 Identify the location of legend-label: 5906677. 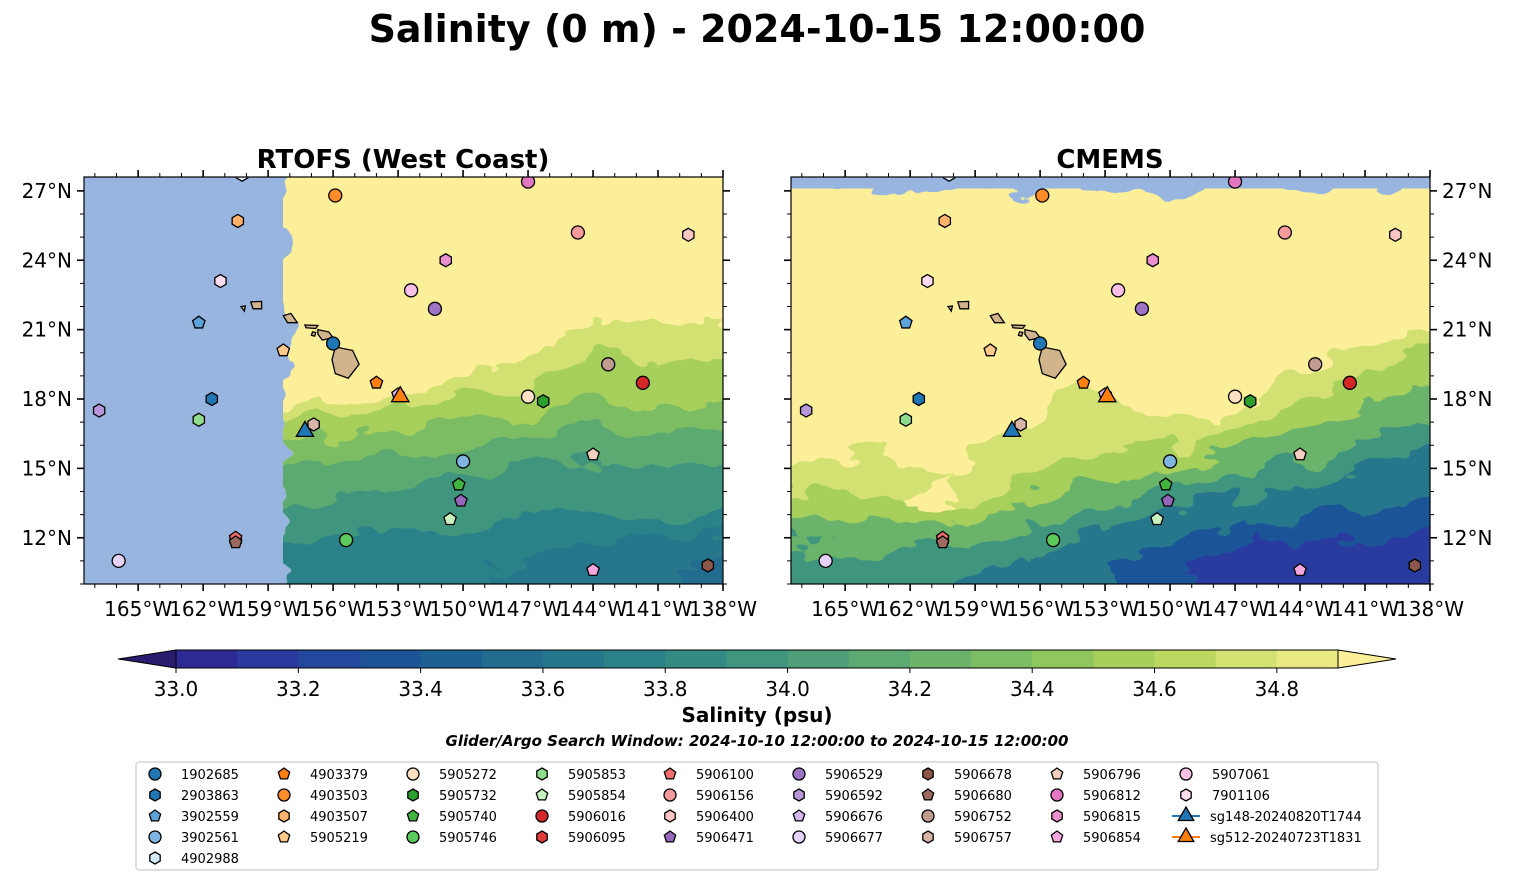
(854, 838).